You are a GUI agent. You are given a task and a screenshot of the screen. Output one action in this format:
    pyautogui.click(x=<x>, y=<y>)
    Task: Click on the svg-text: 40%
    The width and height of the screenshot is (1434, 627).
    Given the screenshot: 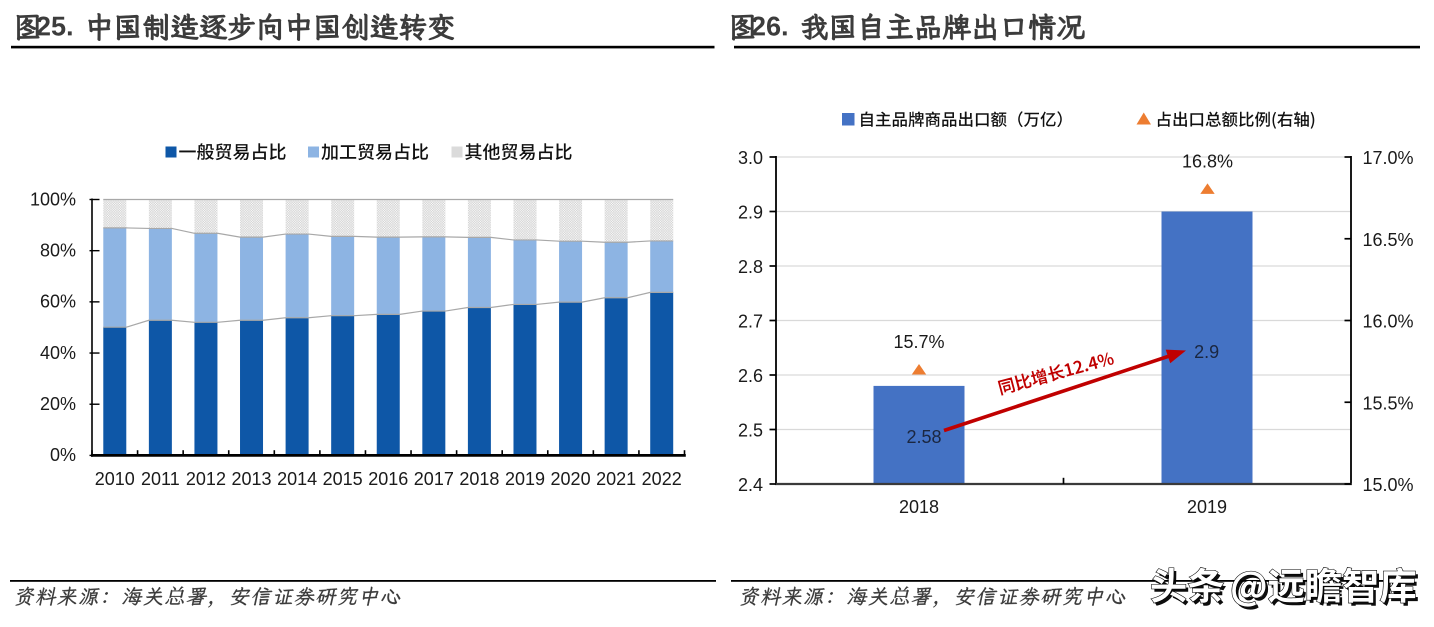 What is the action you would take?
    pyautogui.click(x=58, y=353)
    